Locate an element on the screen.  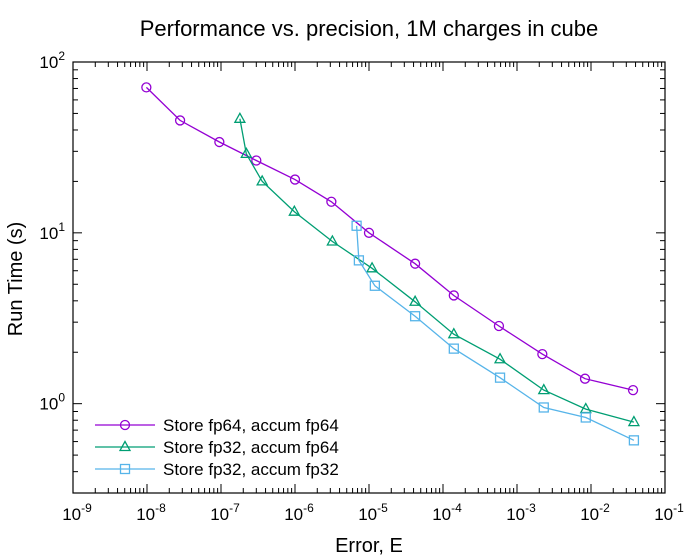
legend-marker-triangle is located at coordinates (125, 446).